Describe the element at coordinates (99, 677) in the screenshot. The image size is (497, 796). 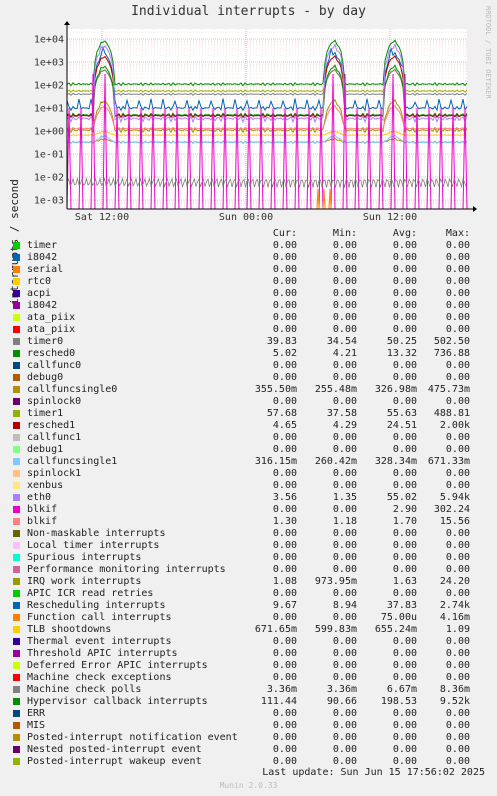
I see `legend-label: Machine check exceptions` at that location.